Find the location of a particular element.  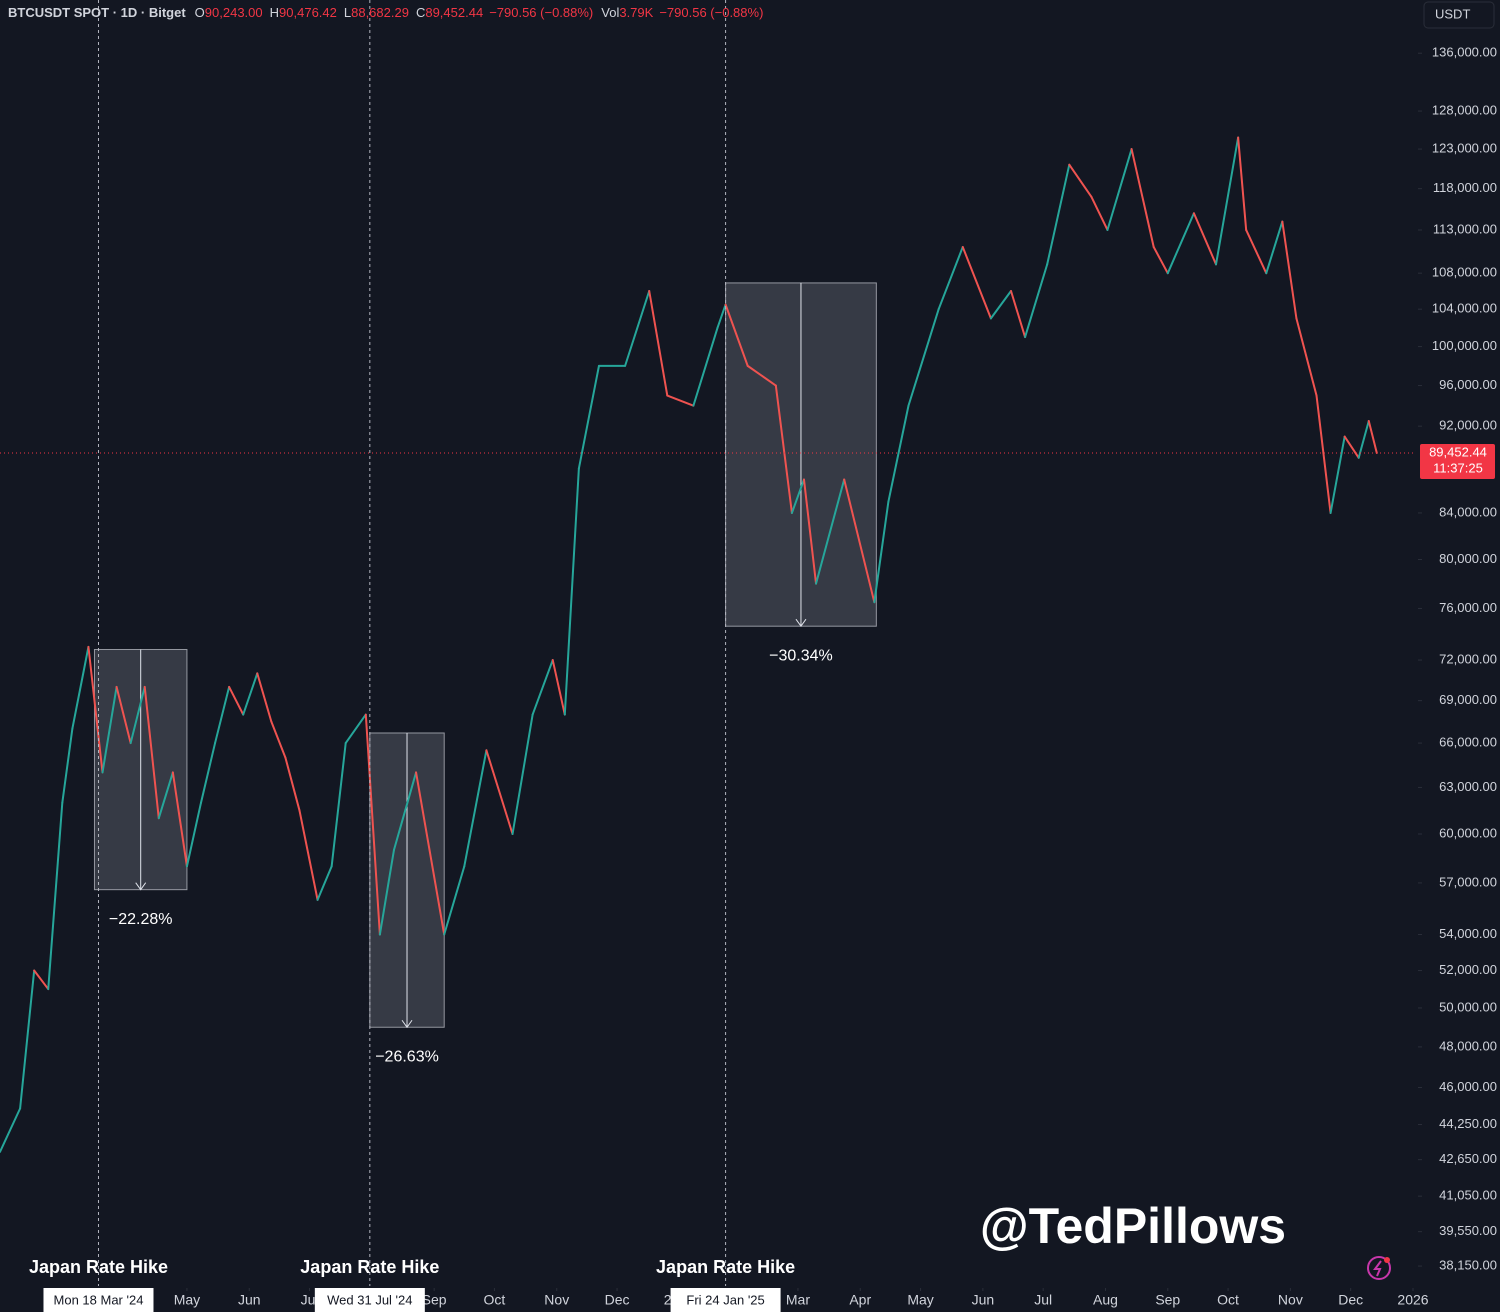

y-tick-label: 69,000.00 is located at coordinates (1468, 699).